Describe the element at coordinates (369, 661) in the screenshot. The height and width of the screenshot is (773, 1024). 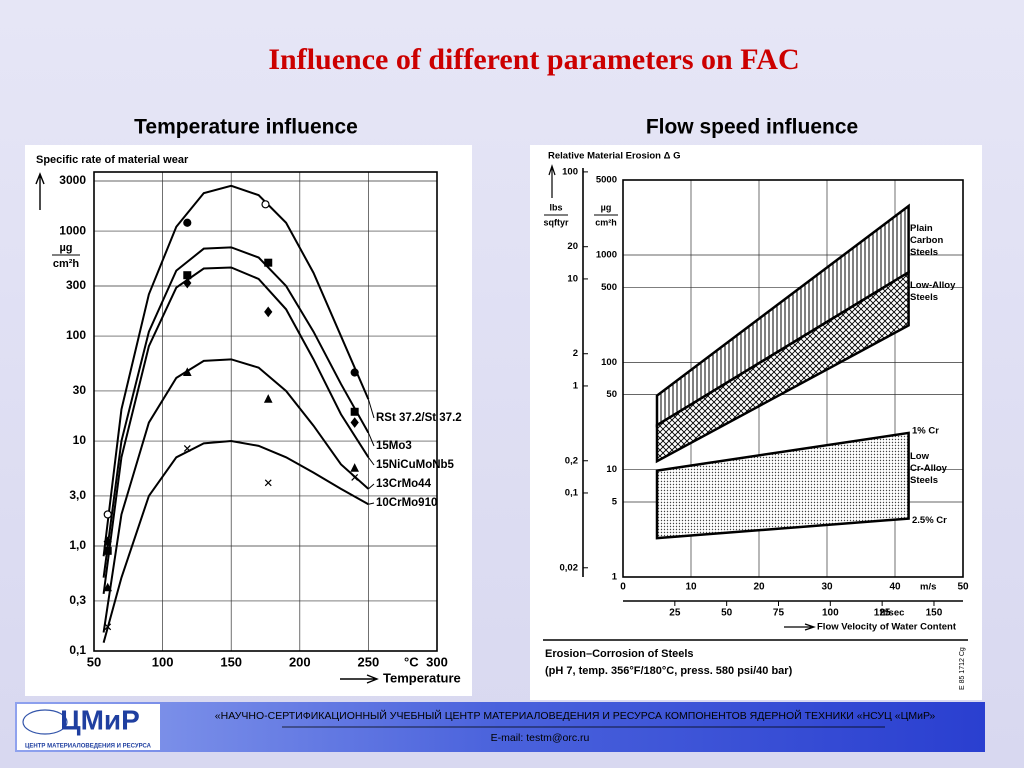
I see `x-tick-label: 250` at that location.